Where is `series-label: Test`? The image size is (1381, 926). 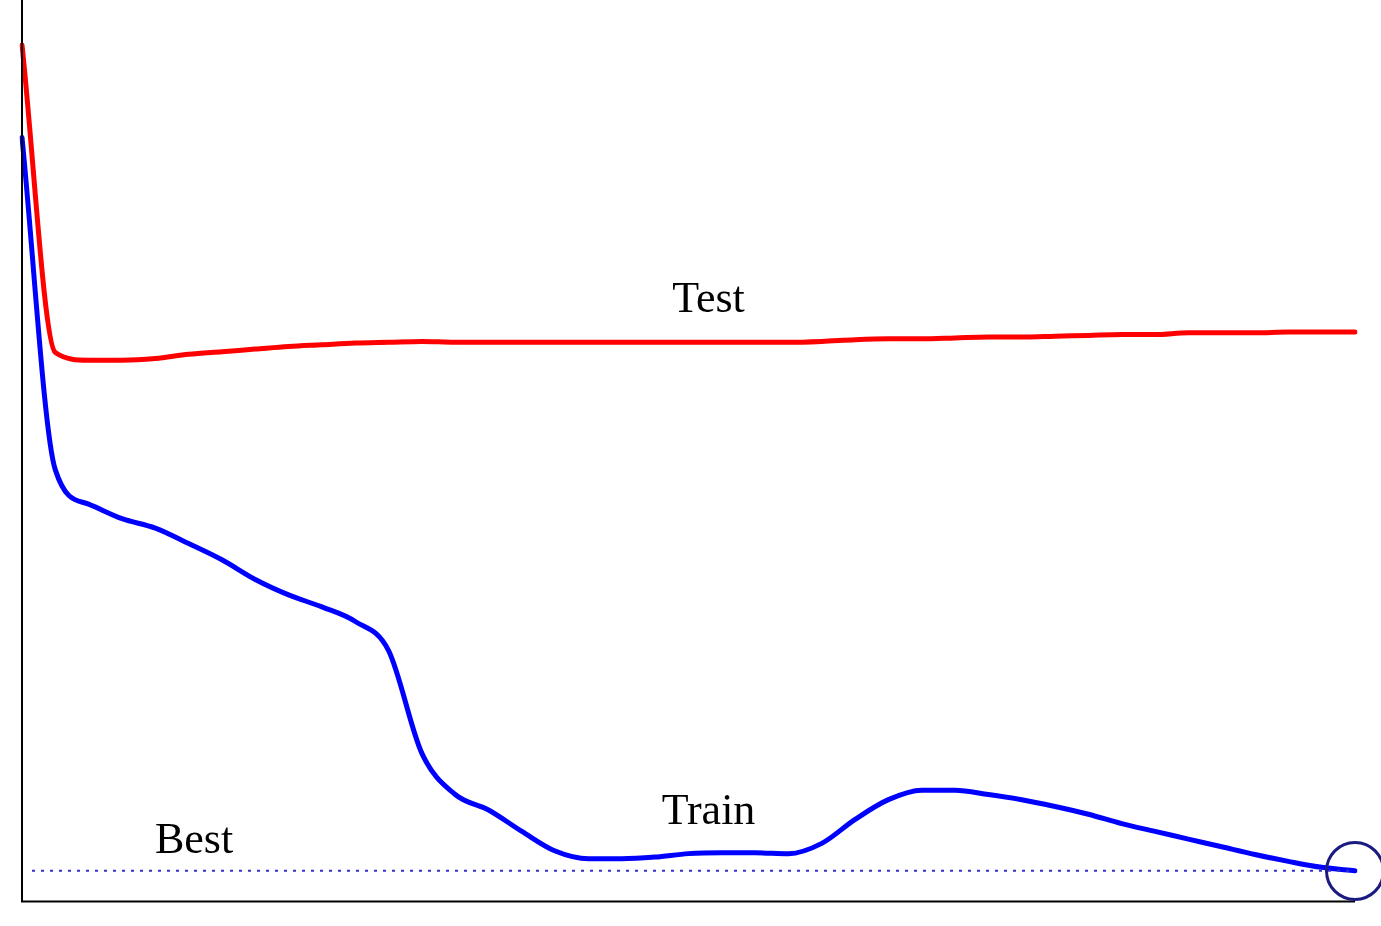
series-label: Test is located at coordinates (708, 298).